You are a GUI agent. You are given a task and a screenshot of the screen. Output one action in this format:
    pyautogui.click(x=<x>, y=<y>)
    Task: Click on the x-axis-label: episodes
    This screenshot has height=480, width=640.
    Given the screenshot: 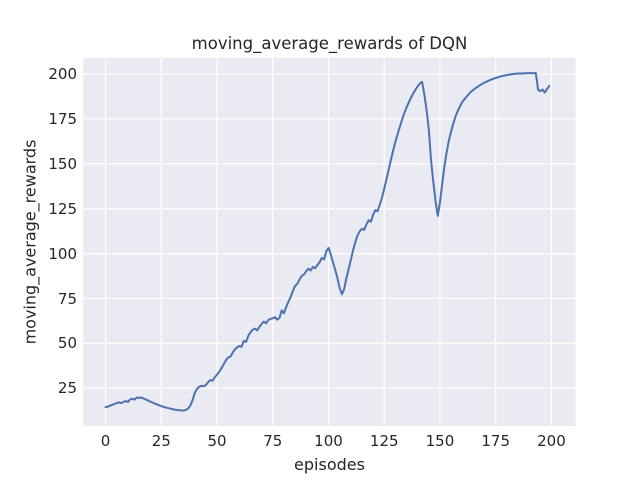 What is the action you would take?
    pyautogui.click(x=329, y=464)
    